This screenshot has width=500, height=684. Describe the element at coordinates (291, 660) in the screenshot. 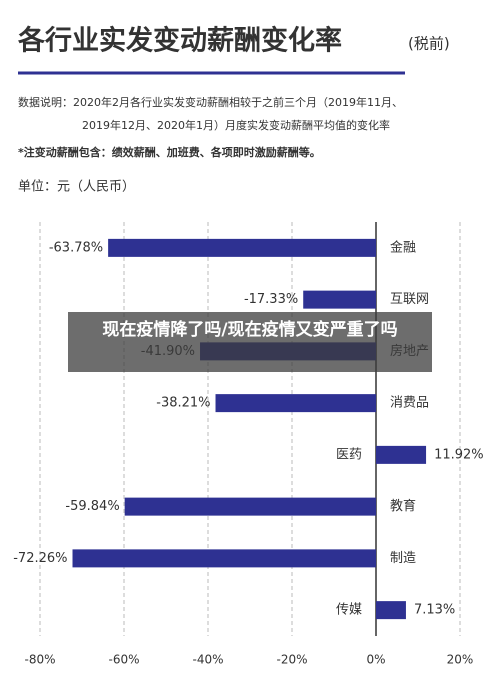

I see `x-tick-label: -20%` at that location.